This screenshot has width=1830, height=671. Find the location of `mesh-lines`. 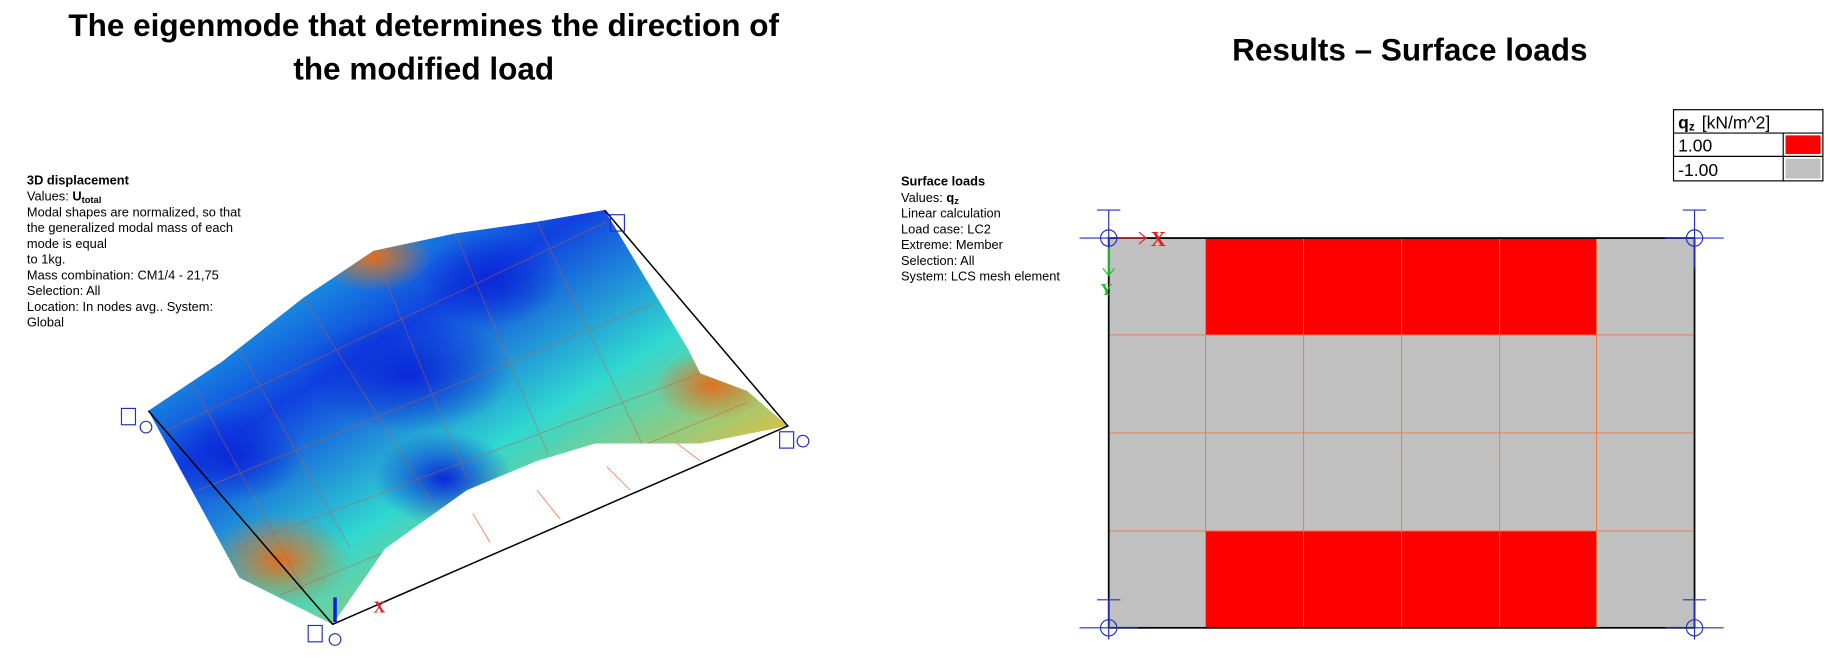

mesh-lines is located at coordinates (586, 493).